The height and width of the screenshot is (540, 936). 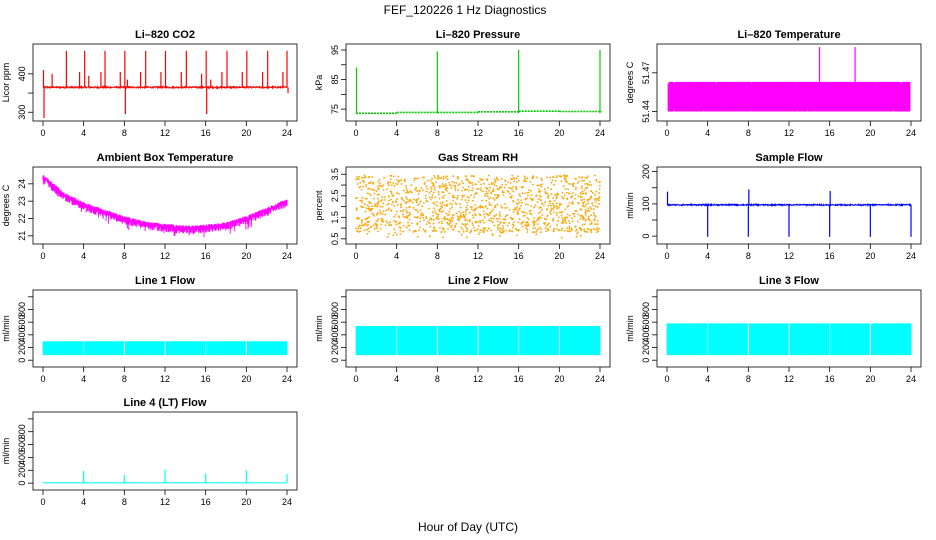 I want to click on series-line, so click(x=165, y=87).